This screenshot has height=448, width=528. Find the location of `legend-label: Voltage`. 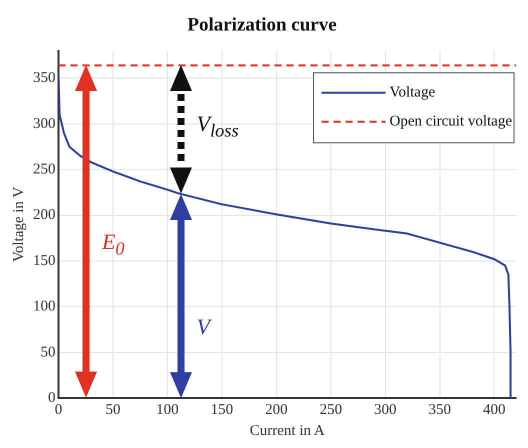

legend-label: Voltage is located at coordinates (413, 92).